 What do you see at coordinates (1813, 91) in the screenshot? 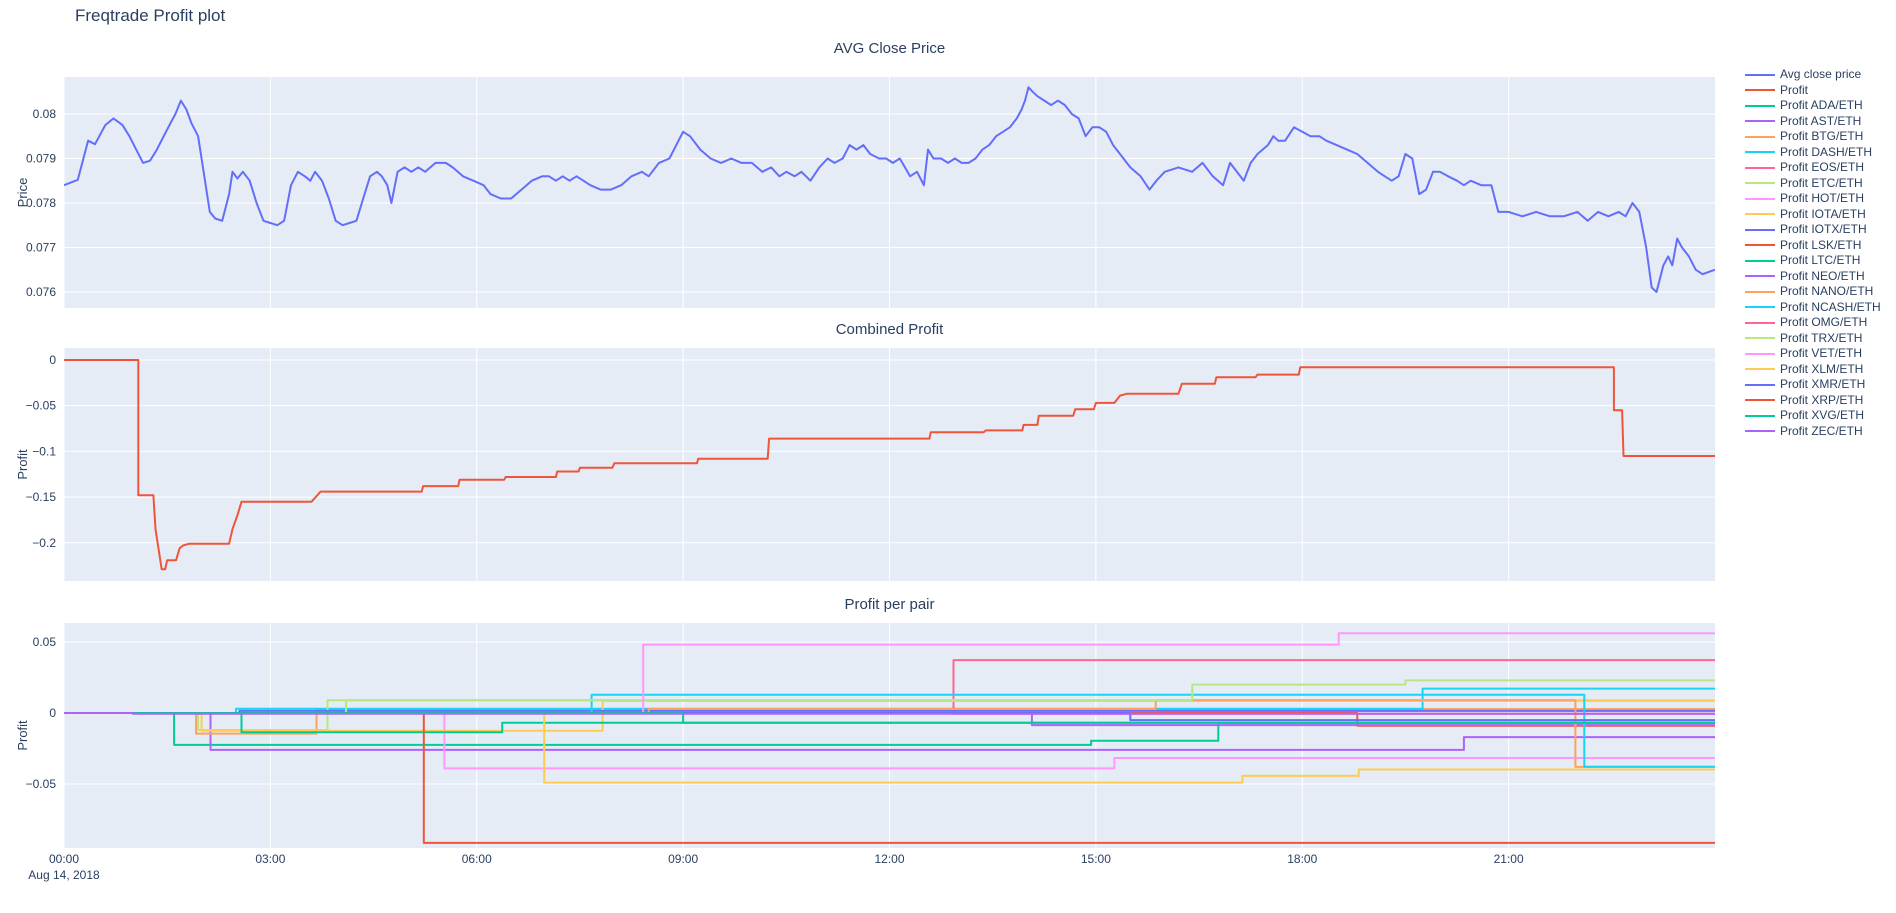
I see `legend-item-profit: Profit` at bounding box center [1813, 91].